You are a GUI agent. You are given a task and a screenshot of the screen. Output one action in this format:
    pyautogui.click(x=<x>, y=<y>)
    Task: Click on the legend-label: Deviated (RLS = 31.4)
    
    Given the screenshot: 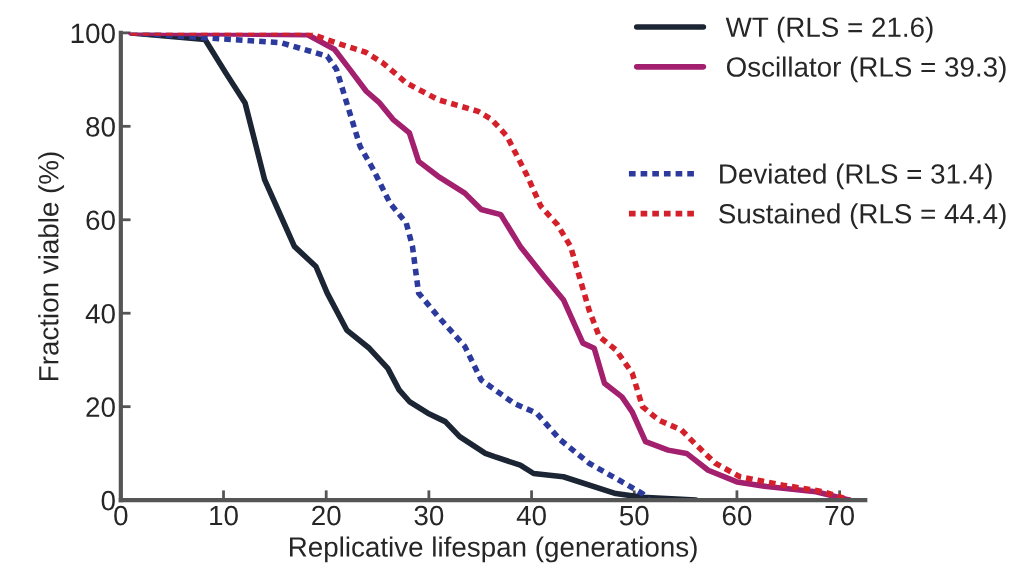 What is the action you would take?
    pyautogui.click(x=856, y=176)
    